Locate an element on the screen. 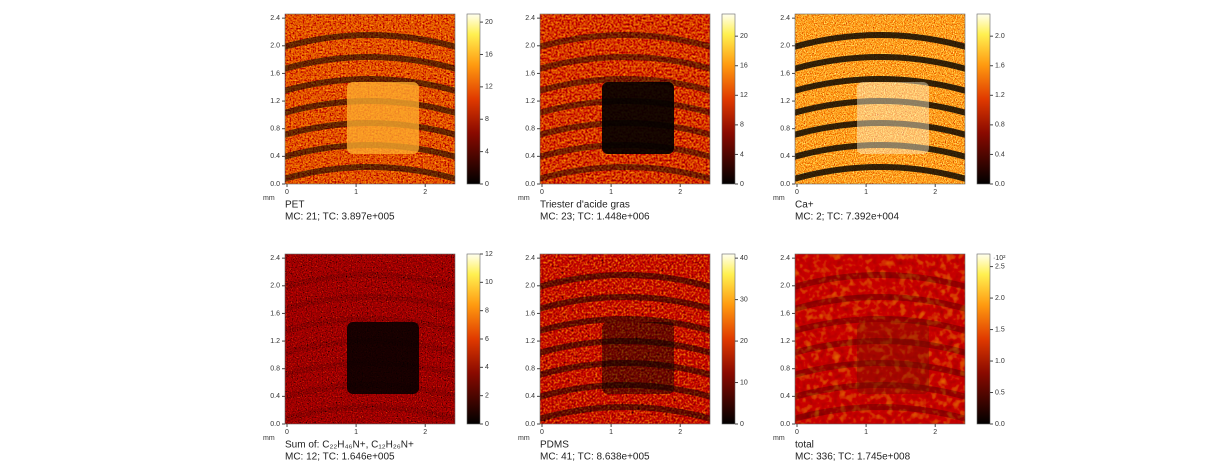  colorbar-tick-label: 0.8 is located at coordinates (1000, 125).